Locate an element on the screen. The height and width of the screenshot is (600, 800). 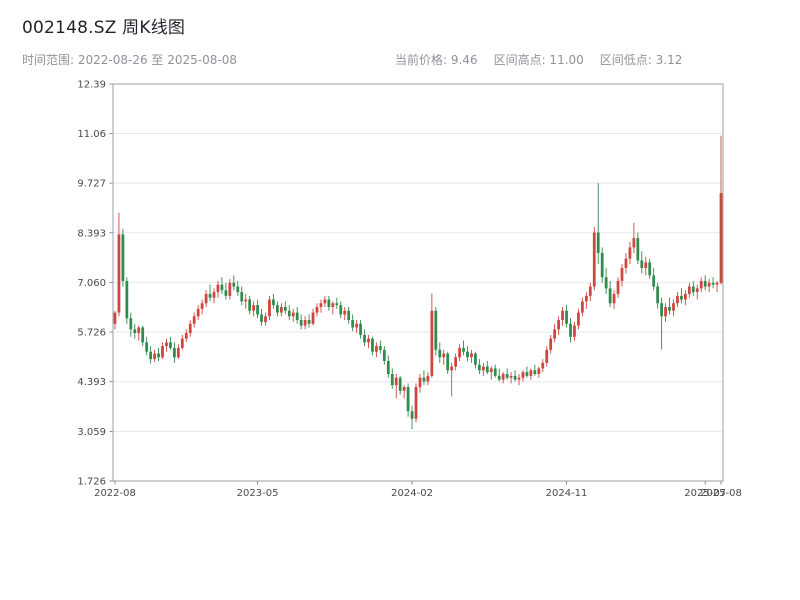
chart-meta: 当前价格: 9.46 区间高点: 11.00 区间低点: 3.12 is located at coordinates (538, 59).